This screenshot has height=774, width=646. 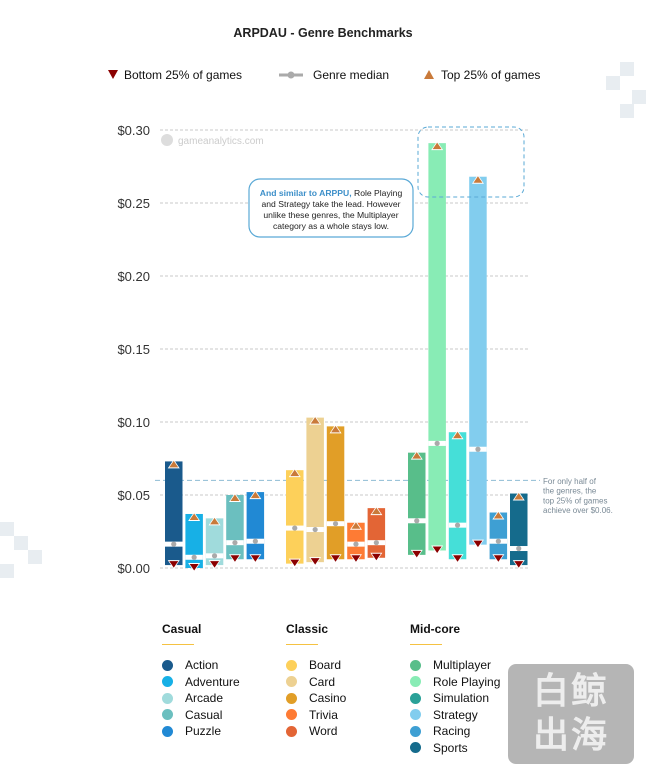 I want to click on reference-annotation: achieve over $0.06., so click(x=578, y=510).